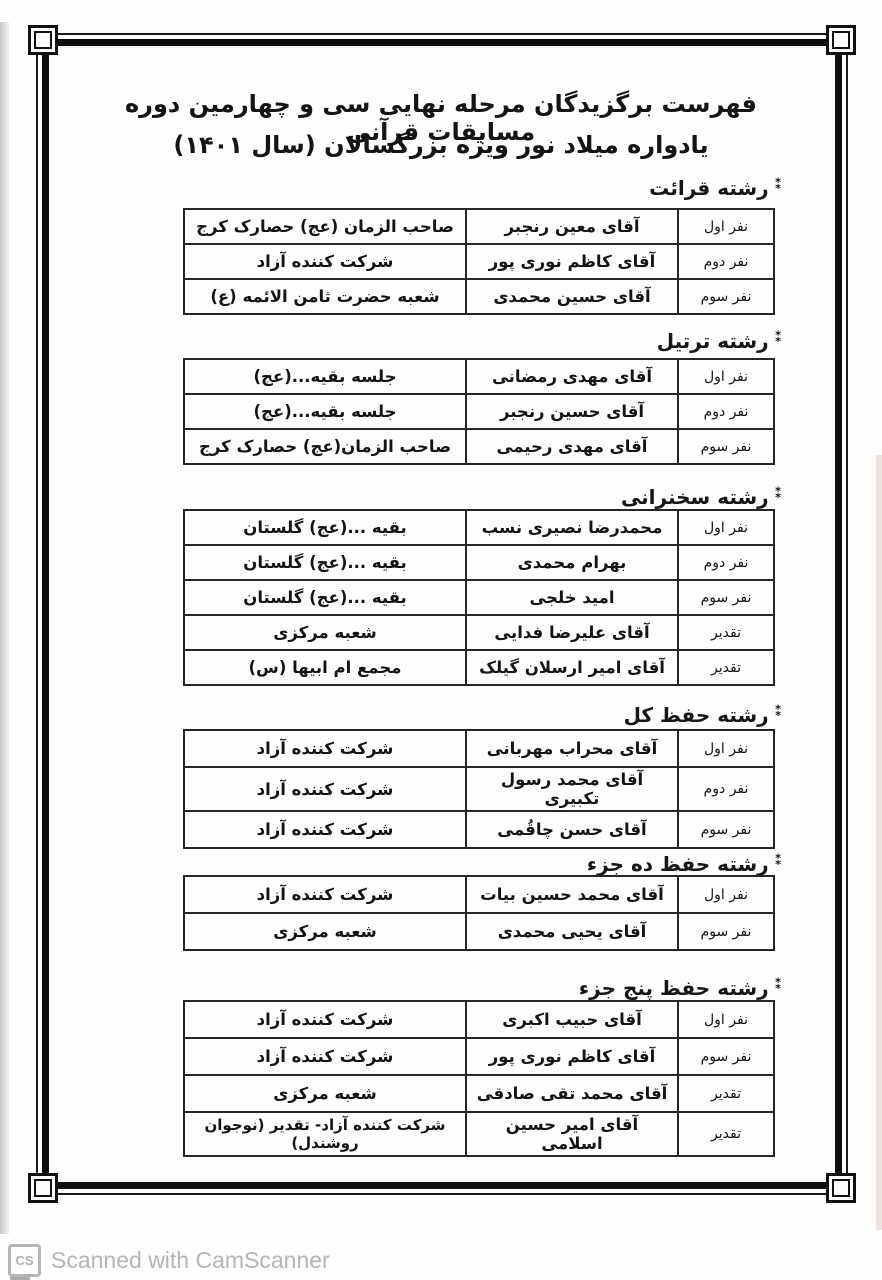 The height and width of the screenshot is (1280, 882). I want to click on branch-cell: صاحب الزمان (عج) حصارک کرج, so click(325, 226).